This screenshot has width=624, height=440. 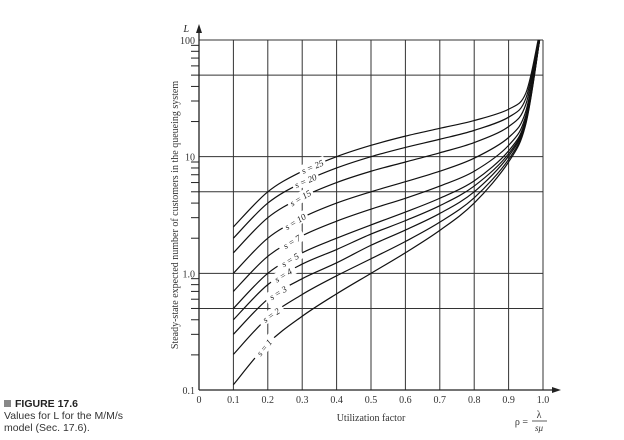 What do you see at coordinates (199, 28) in the screenshot?
I see `y-axis-arrow-icon` at bounding box center [199, 28].